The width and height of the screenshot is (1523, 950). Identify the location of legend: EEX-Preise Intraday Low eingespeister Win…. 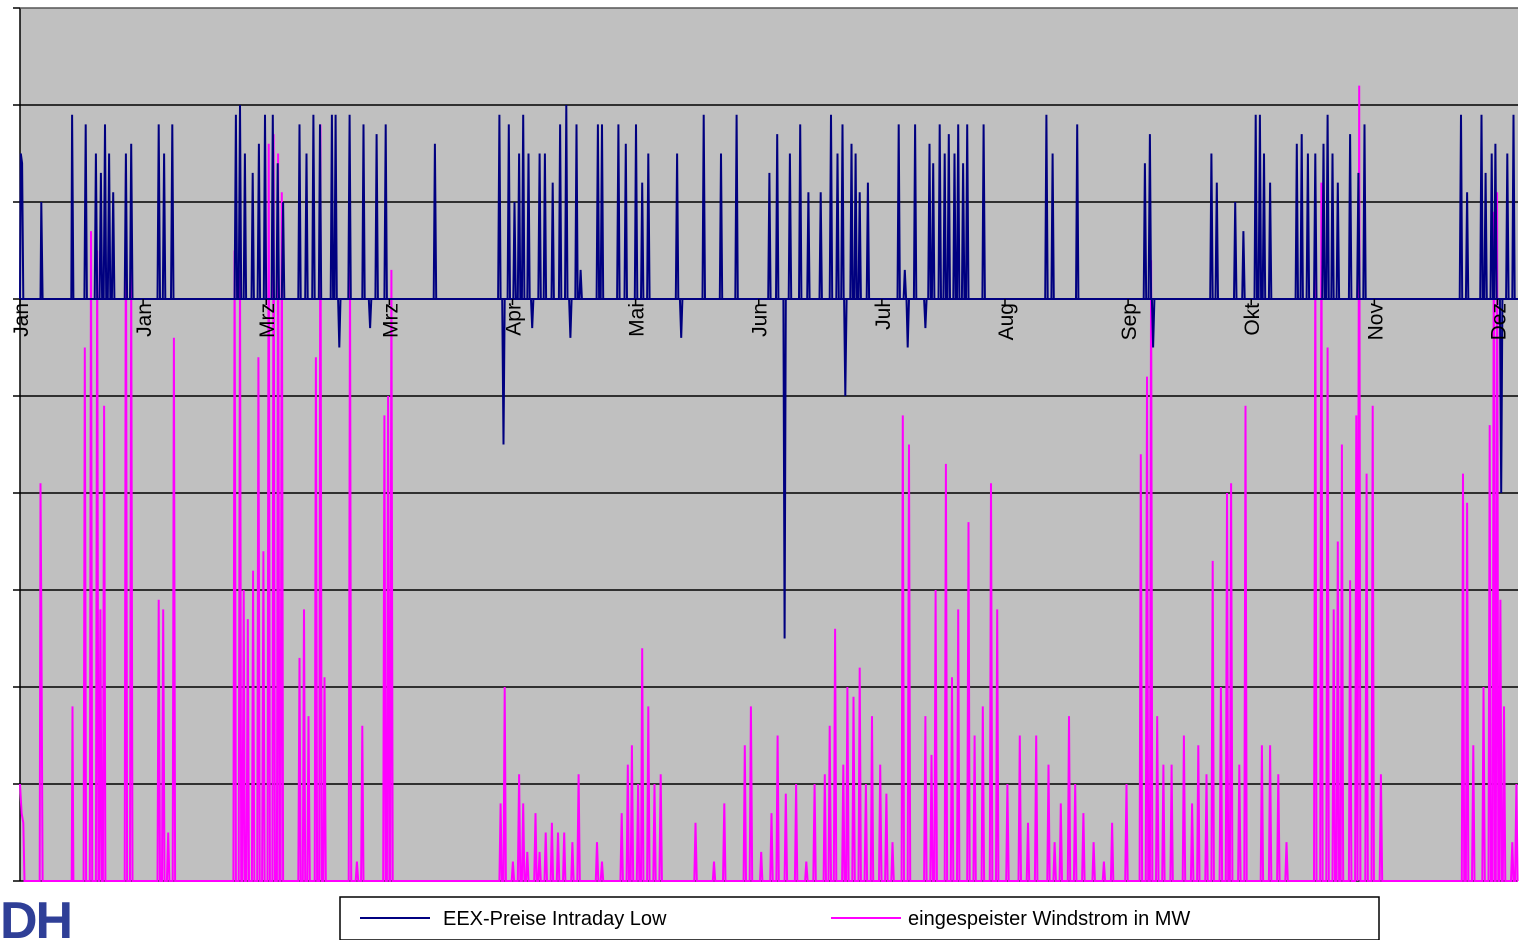
(859, 918).